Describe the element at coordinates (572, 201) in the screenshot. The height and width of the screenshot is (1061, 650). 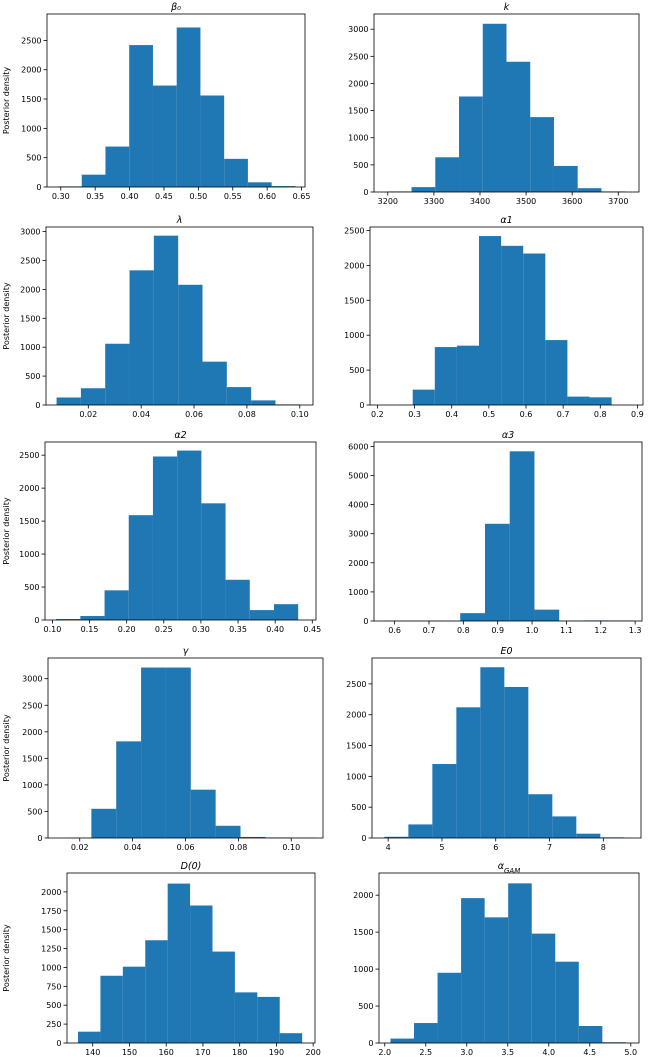
I see `x-tick-label: 3600` at that location.